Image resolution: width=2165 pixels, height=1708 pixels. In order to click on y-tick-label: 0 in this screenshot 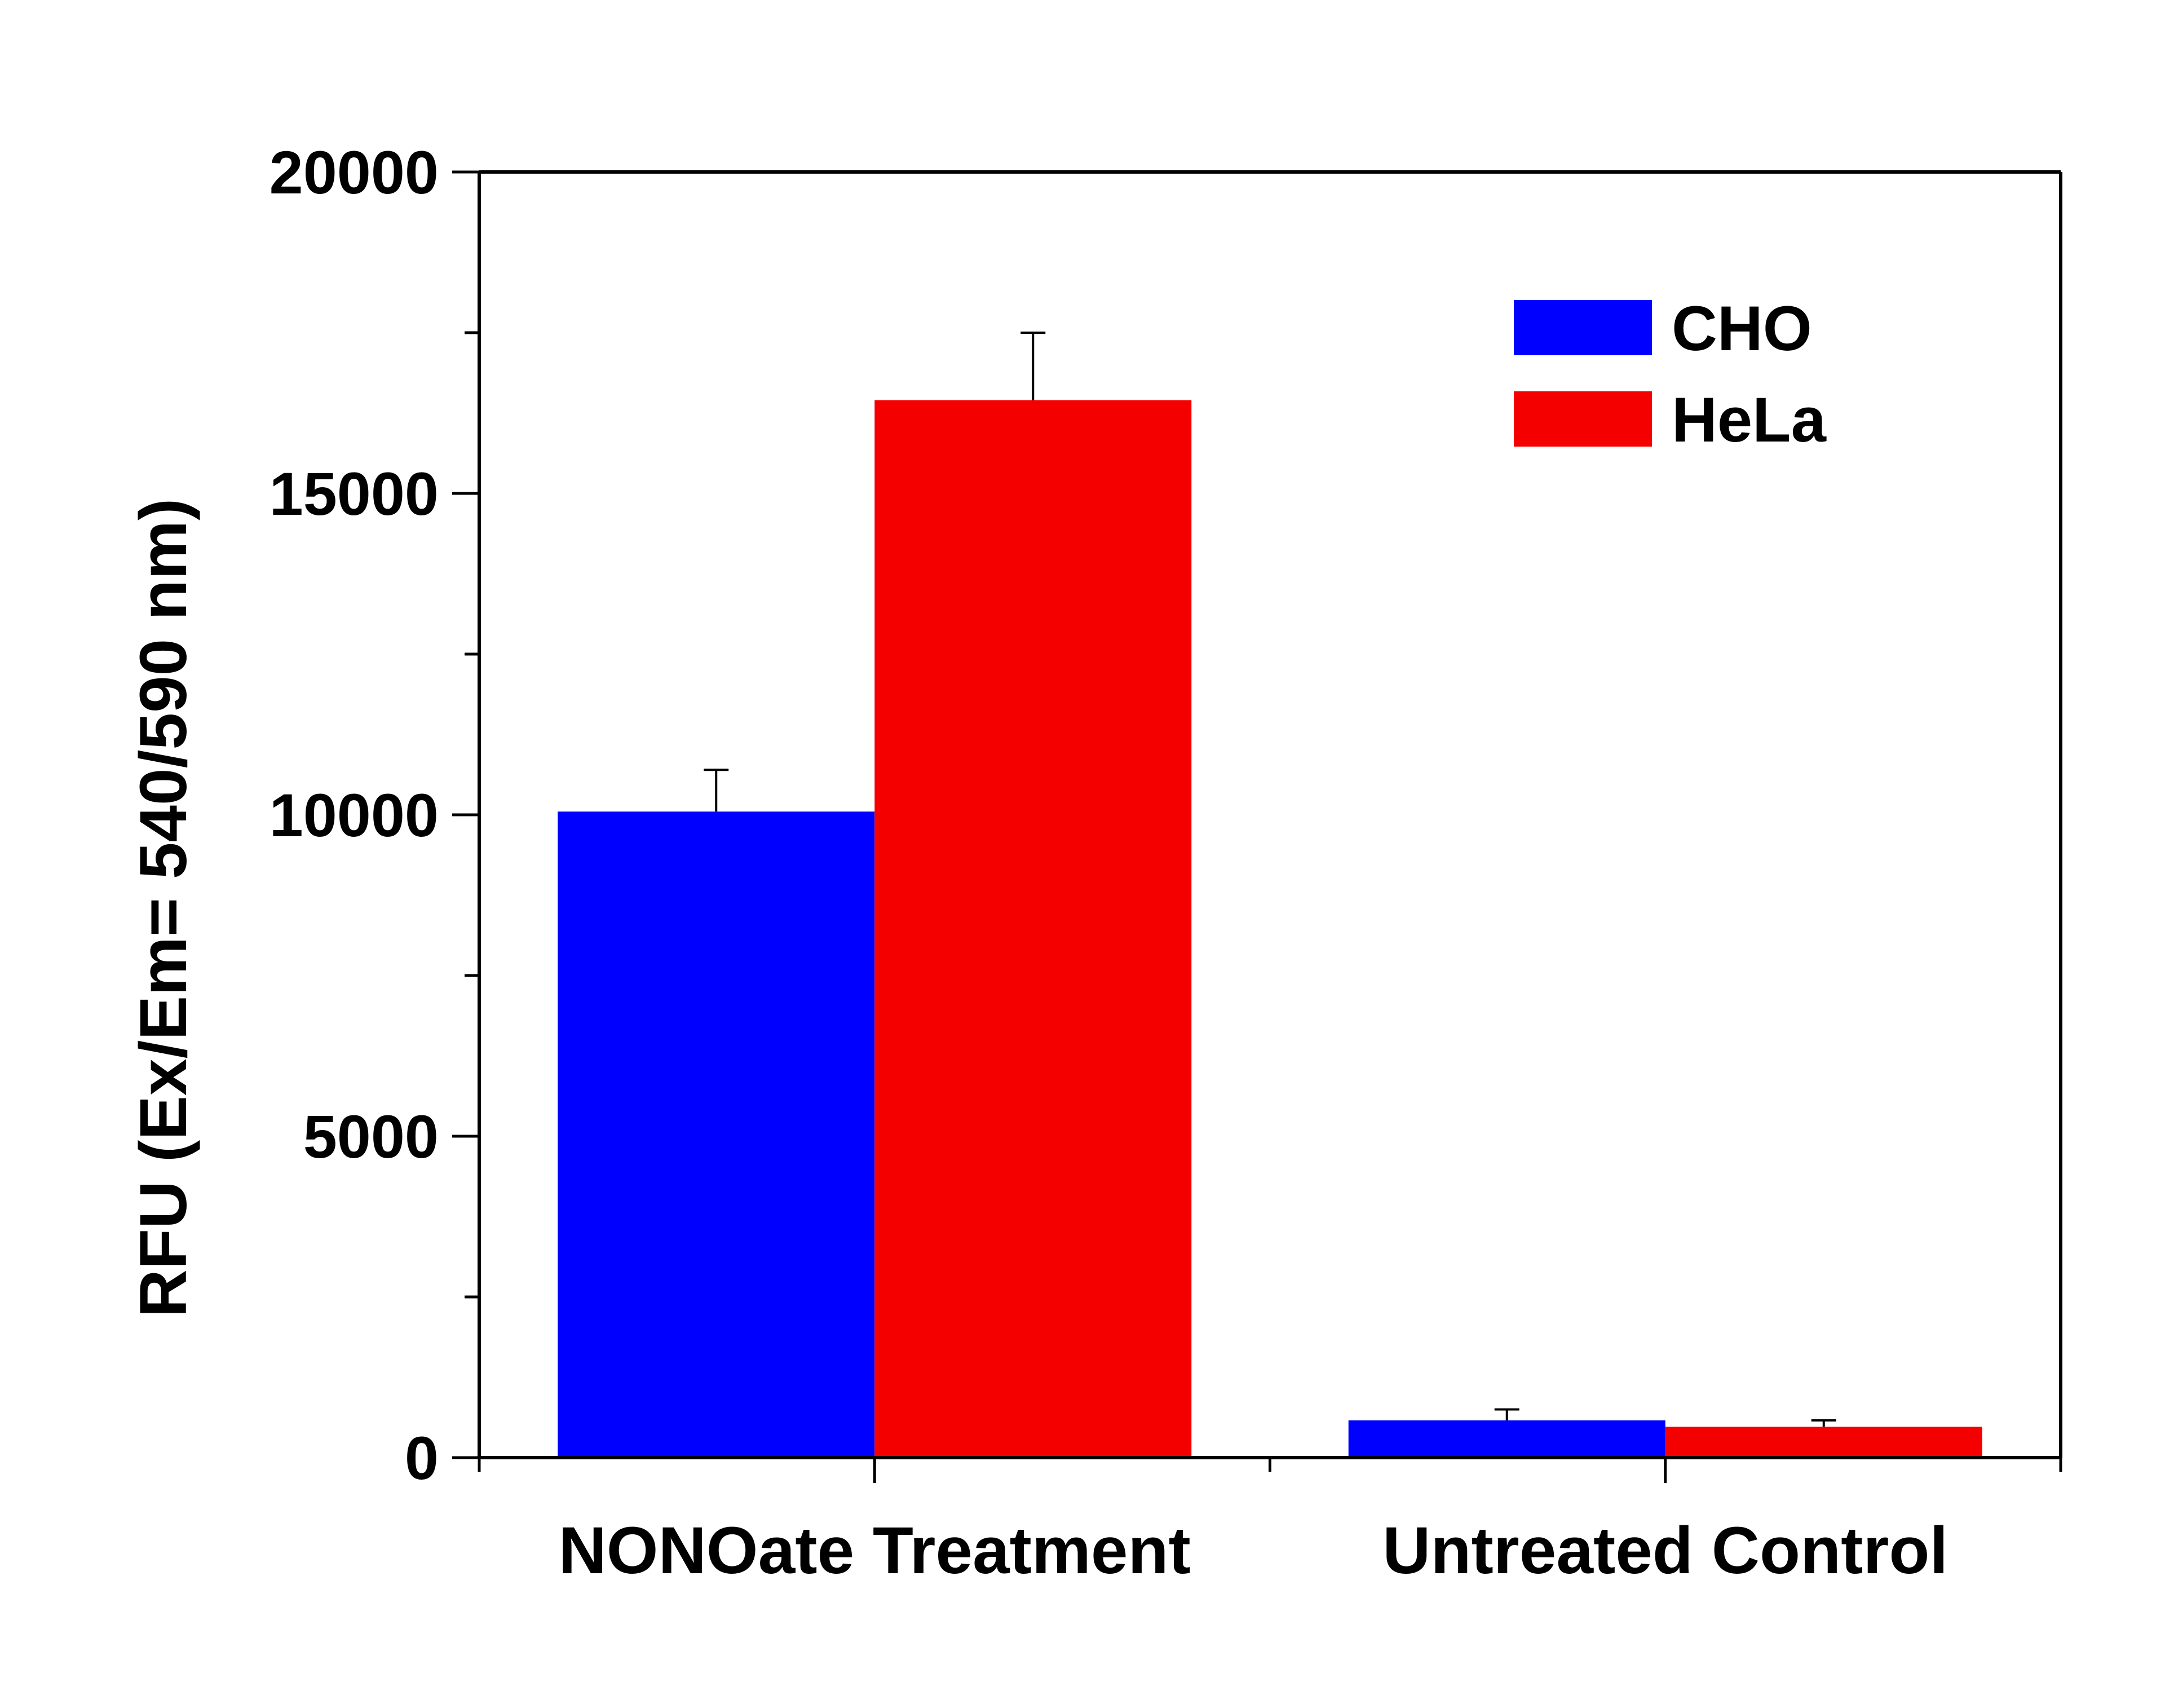, I will do `click(422, 1458)`.